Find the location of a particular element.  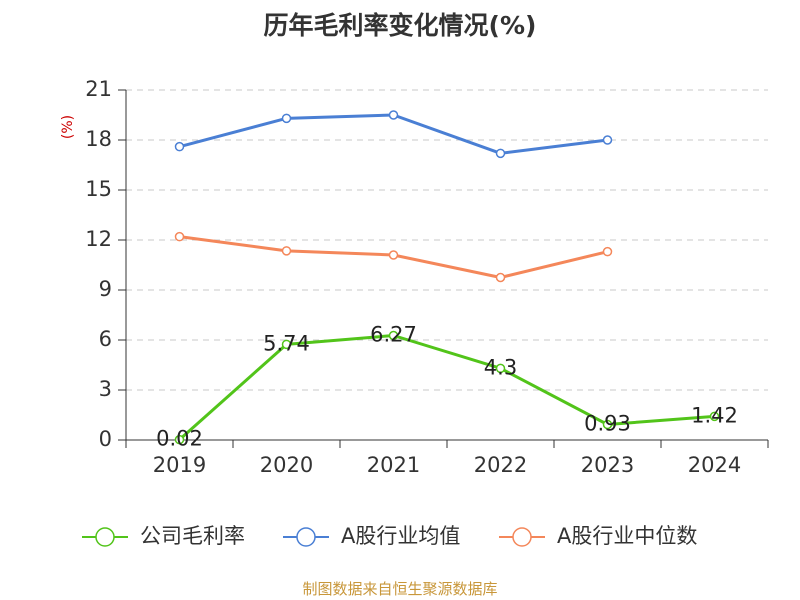

data-label: 4.3 is located at coordinates (500, 367).